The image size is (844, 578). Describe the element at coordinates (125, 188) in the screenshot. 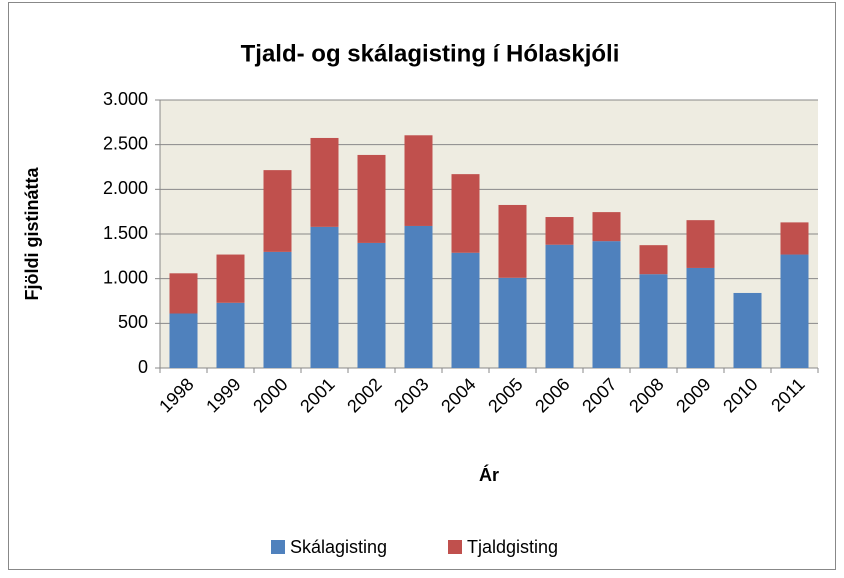

I see `y-tick-label: 2.000` at that location.